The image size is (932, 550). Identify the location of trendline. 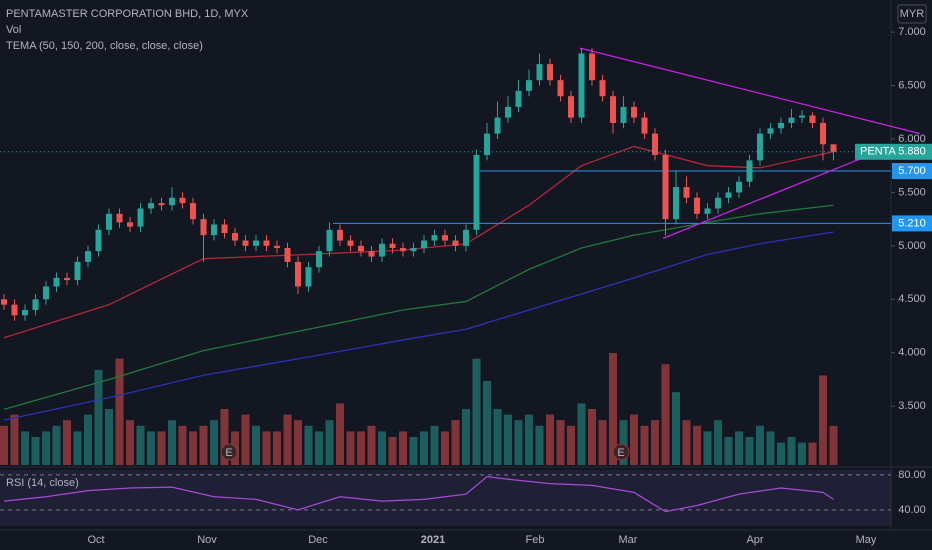
(750, 91).